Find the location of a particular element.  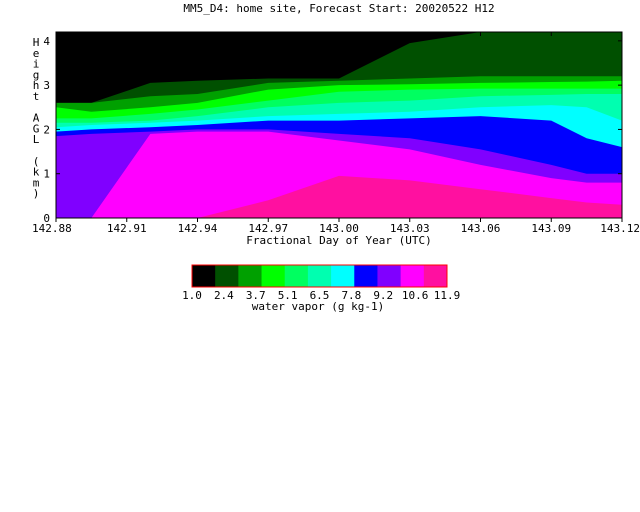

x-tick-label: 143.00 is located at coordinates (339, 228).